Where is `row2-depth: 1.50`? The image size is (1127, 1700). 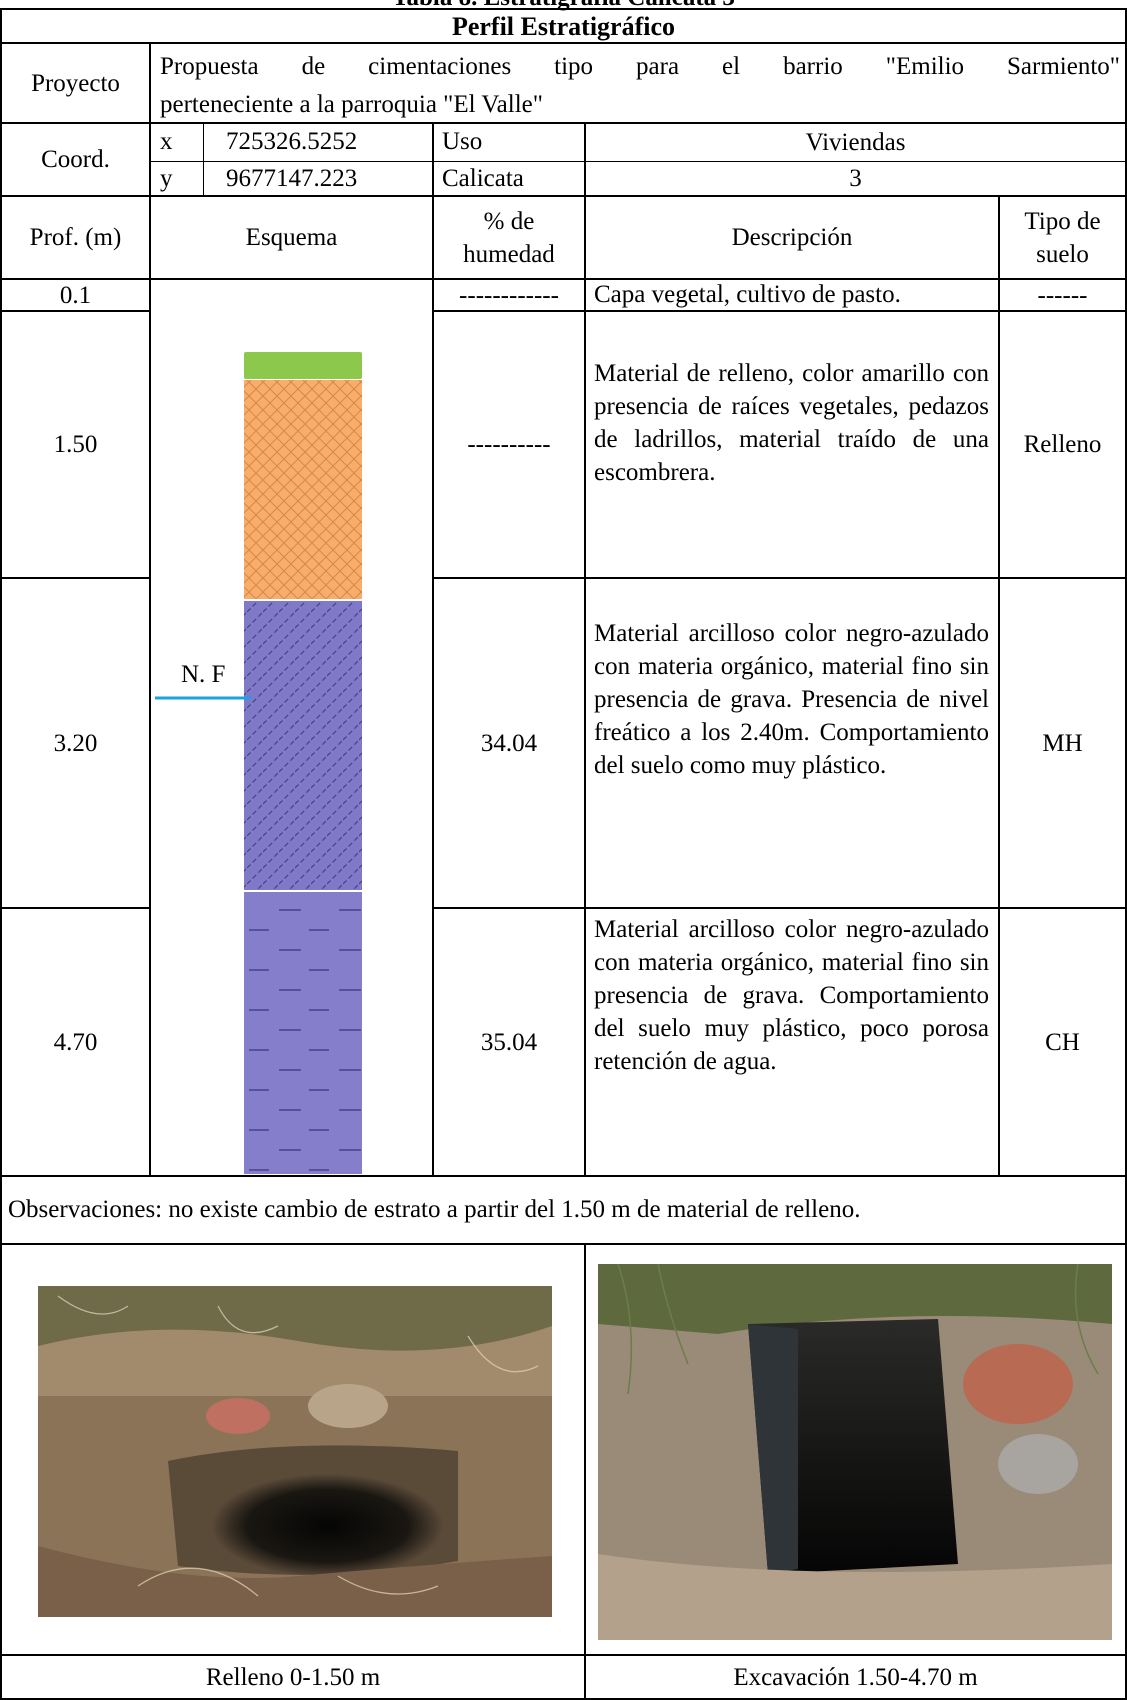 row2-depth: 1.50 is located at coordinates (75, 444).